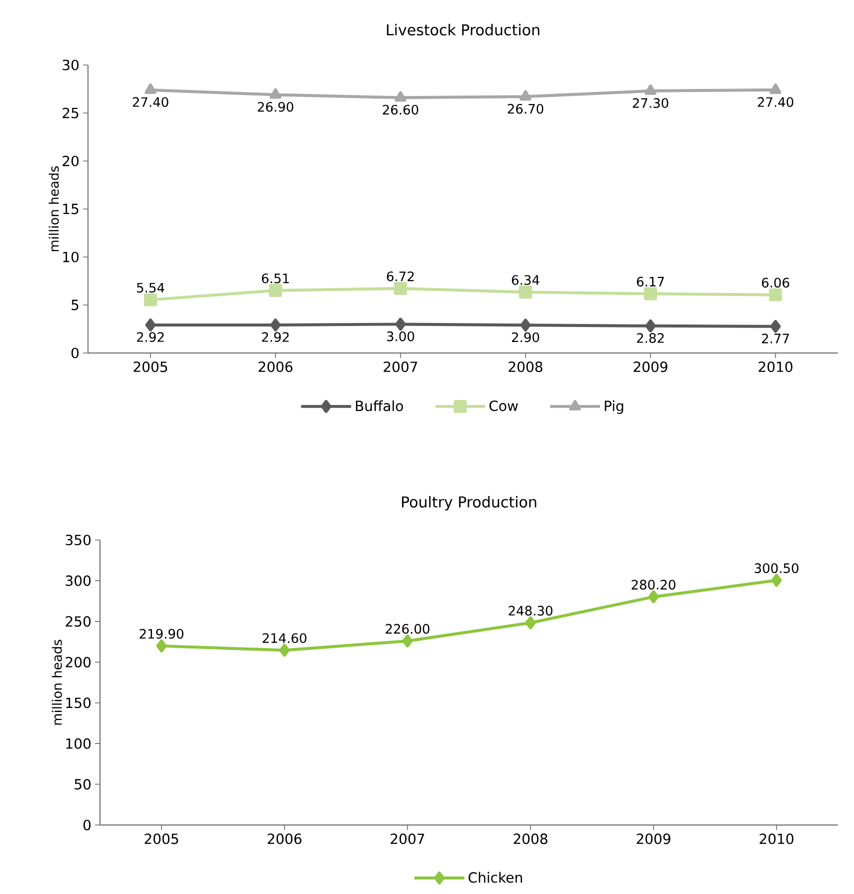  Describe the element at coordinates (495, 877) in the screenshot. I see `legend-label: Chicken` at that location.